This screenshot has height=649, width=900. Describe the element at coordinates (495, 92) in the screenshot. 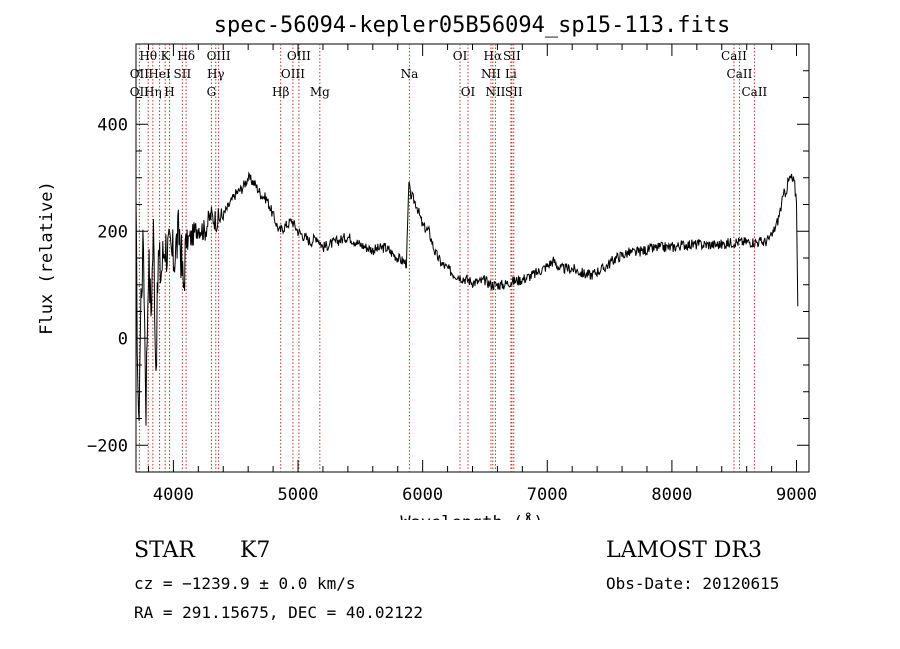

I see `marker-label-23: NII` at that location.